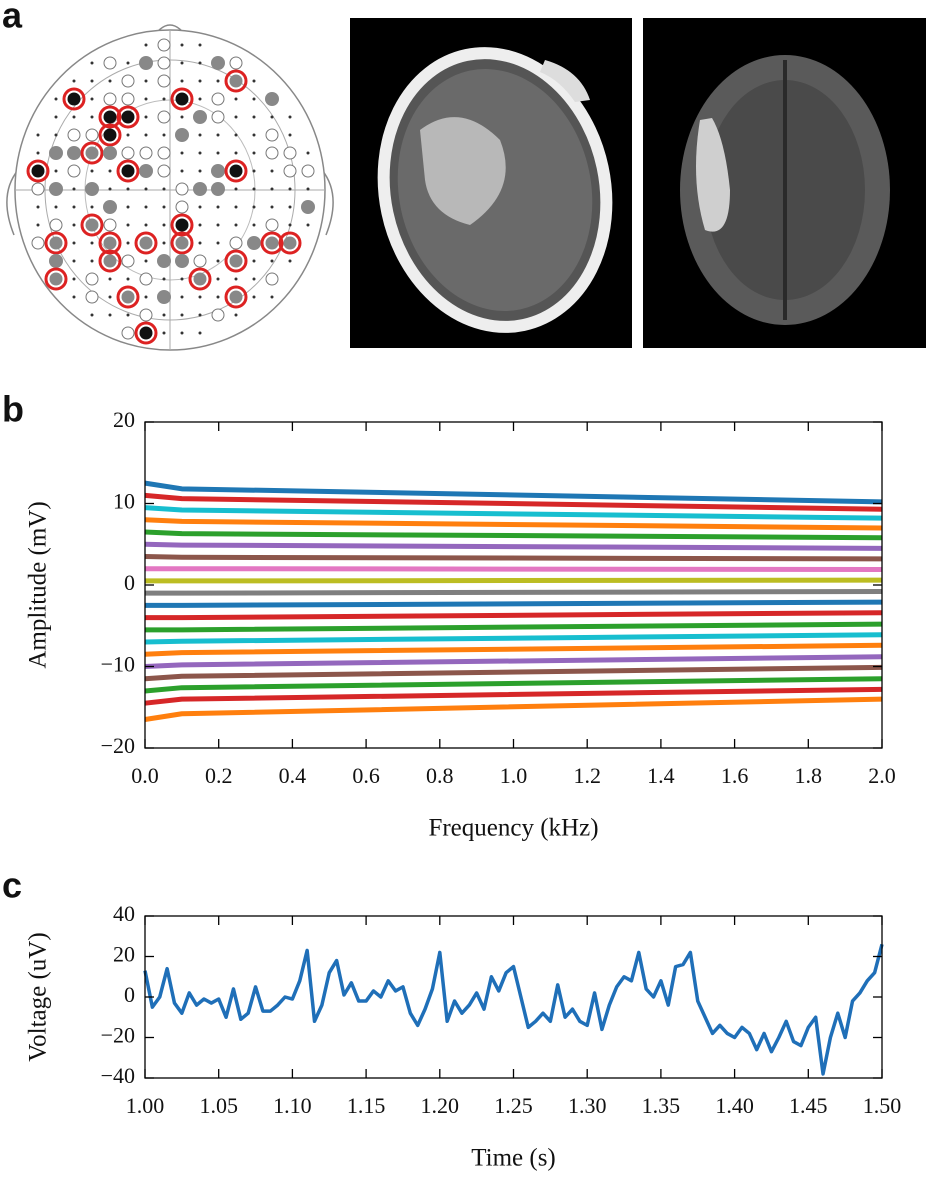 This screenshot has width=926, height=1179. Describe the element at coordinates (513, 1105) in the screenshot. I see `x-tick-label: 1.25` at that location.